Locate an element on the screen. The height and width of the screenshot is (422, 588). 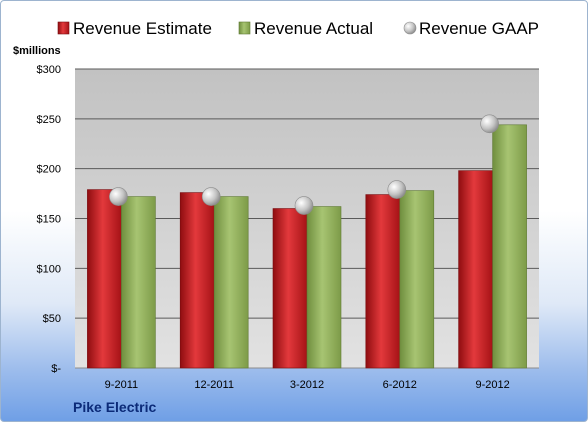
legend-swatch-revenue-actual is located at coordinates (244, 28).